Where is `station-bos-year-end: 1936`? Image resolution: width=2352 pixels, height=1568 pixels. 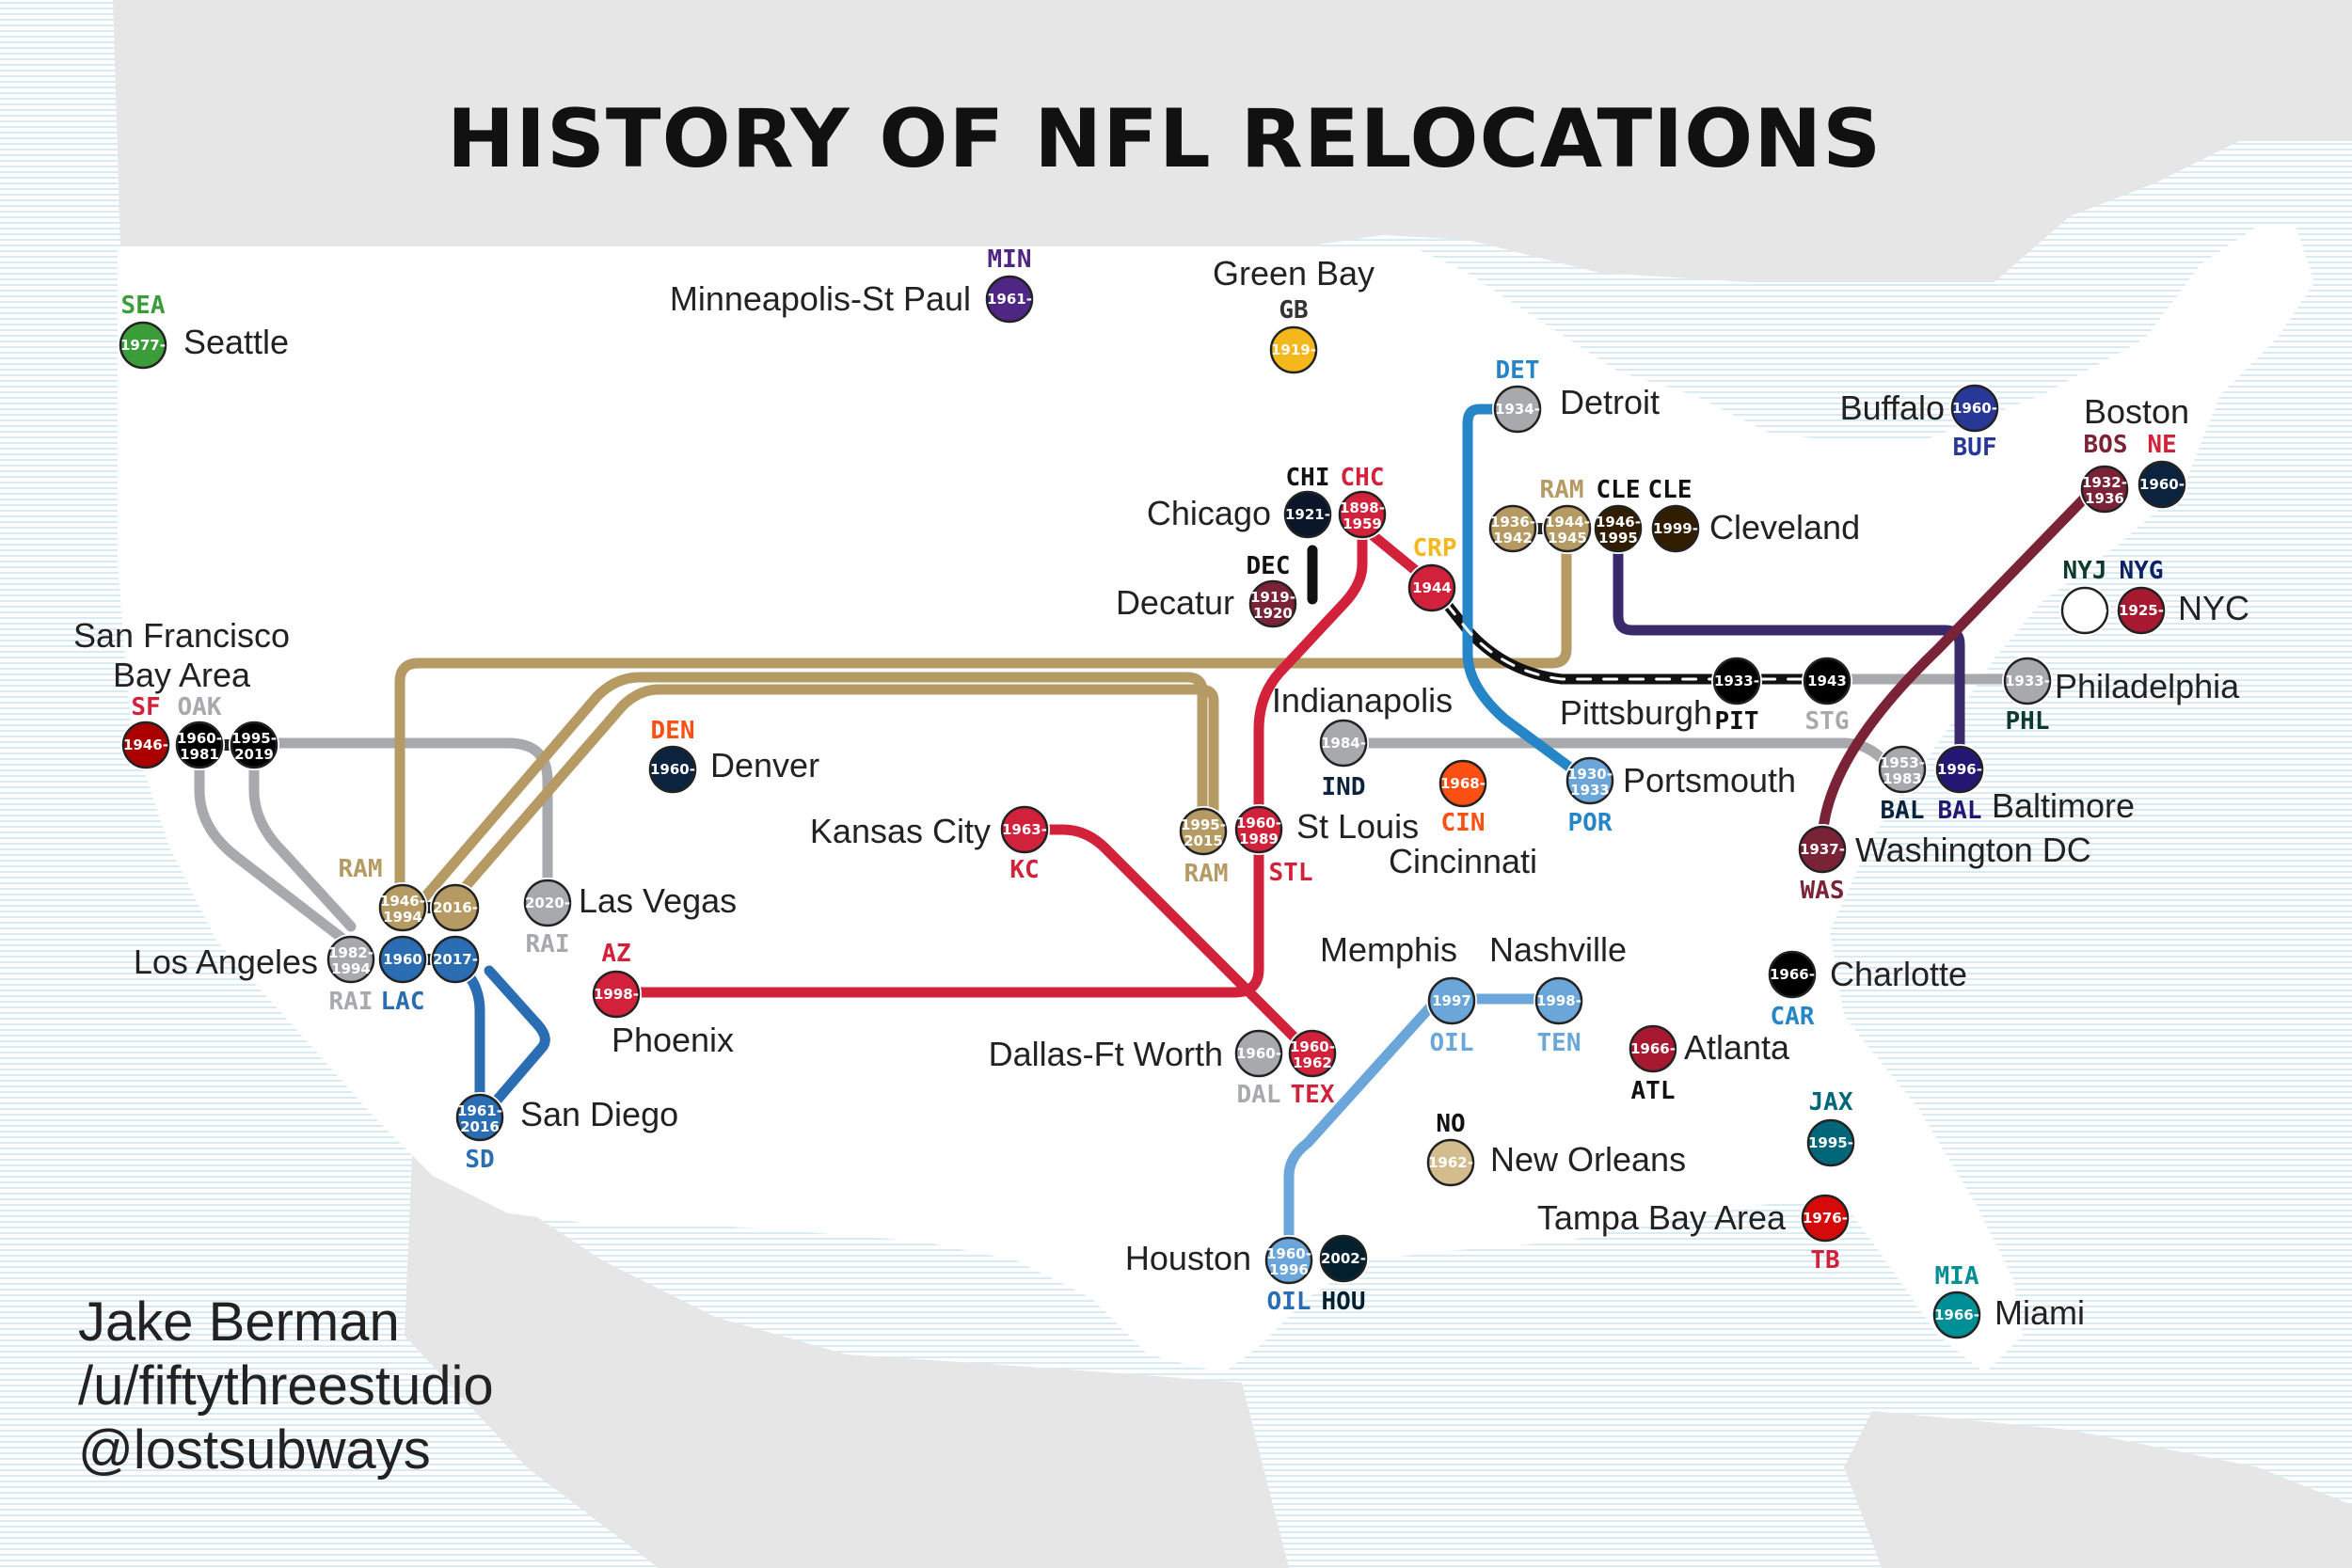
station-bos-year-end: 1936 is located at coordinates (2104, 498).